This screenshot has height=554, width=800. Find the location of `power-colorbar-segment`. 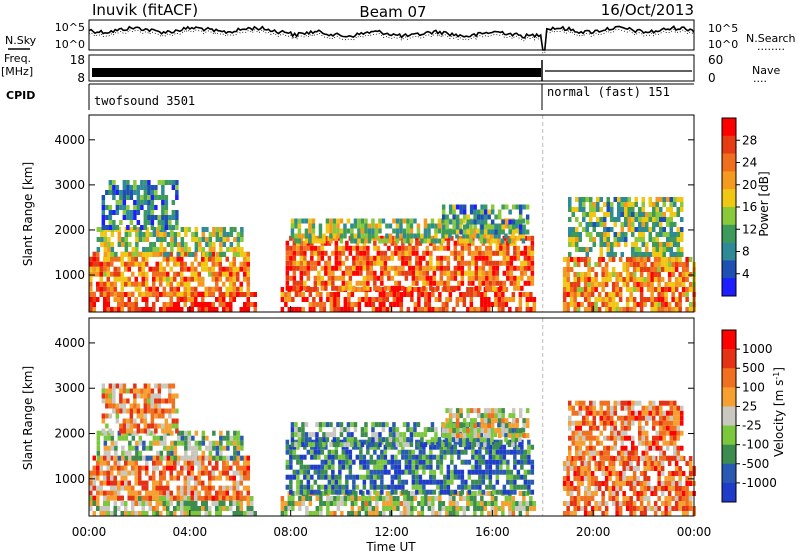

power-colorbar-segment is located at coordinates (729, 251).